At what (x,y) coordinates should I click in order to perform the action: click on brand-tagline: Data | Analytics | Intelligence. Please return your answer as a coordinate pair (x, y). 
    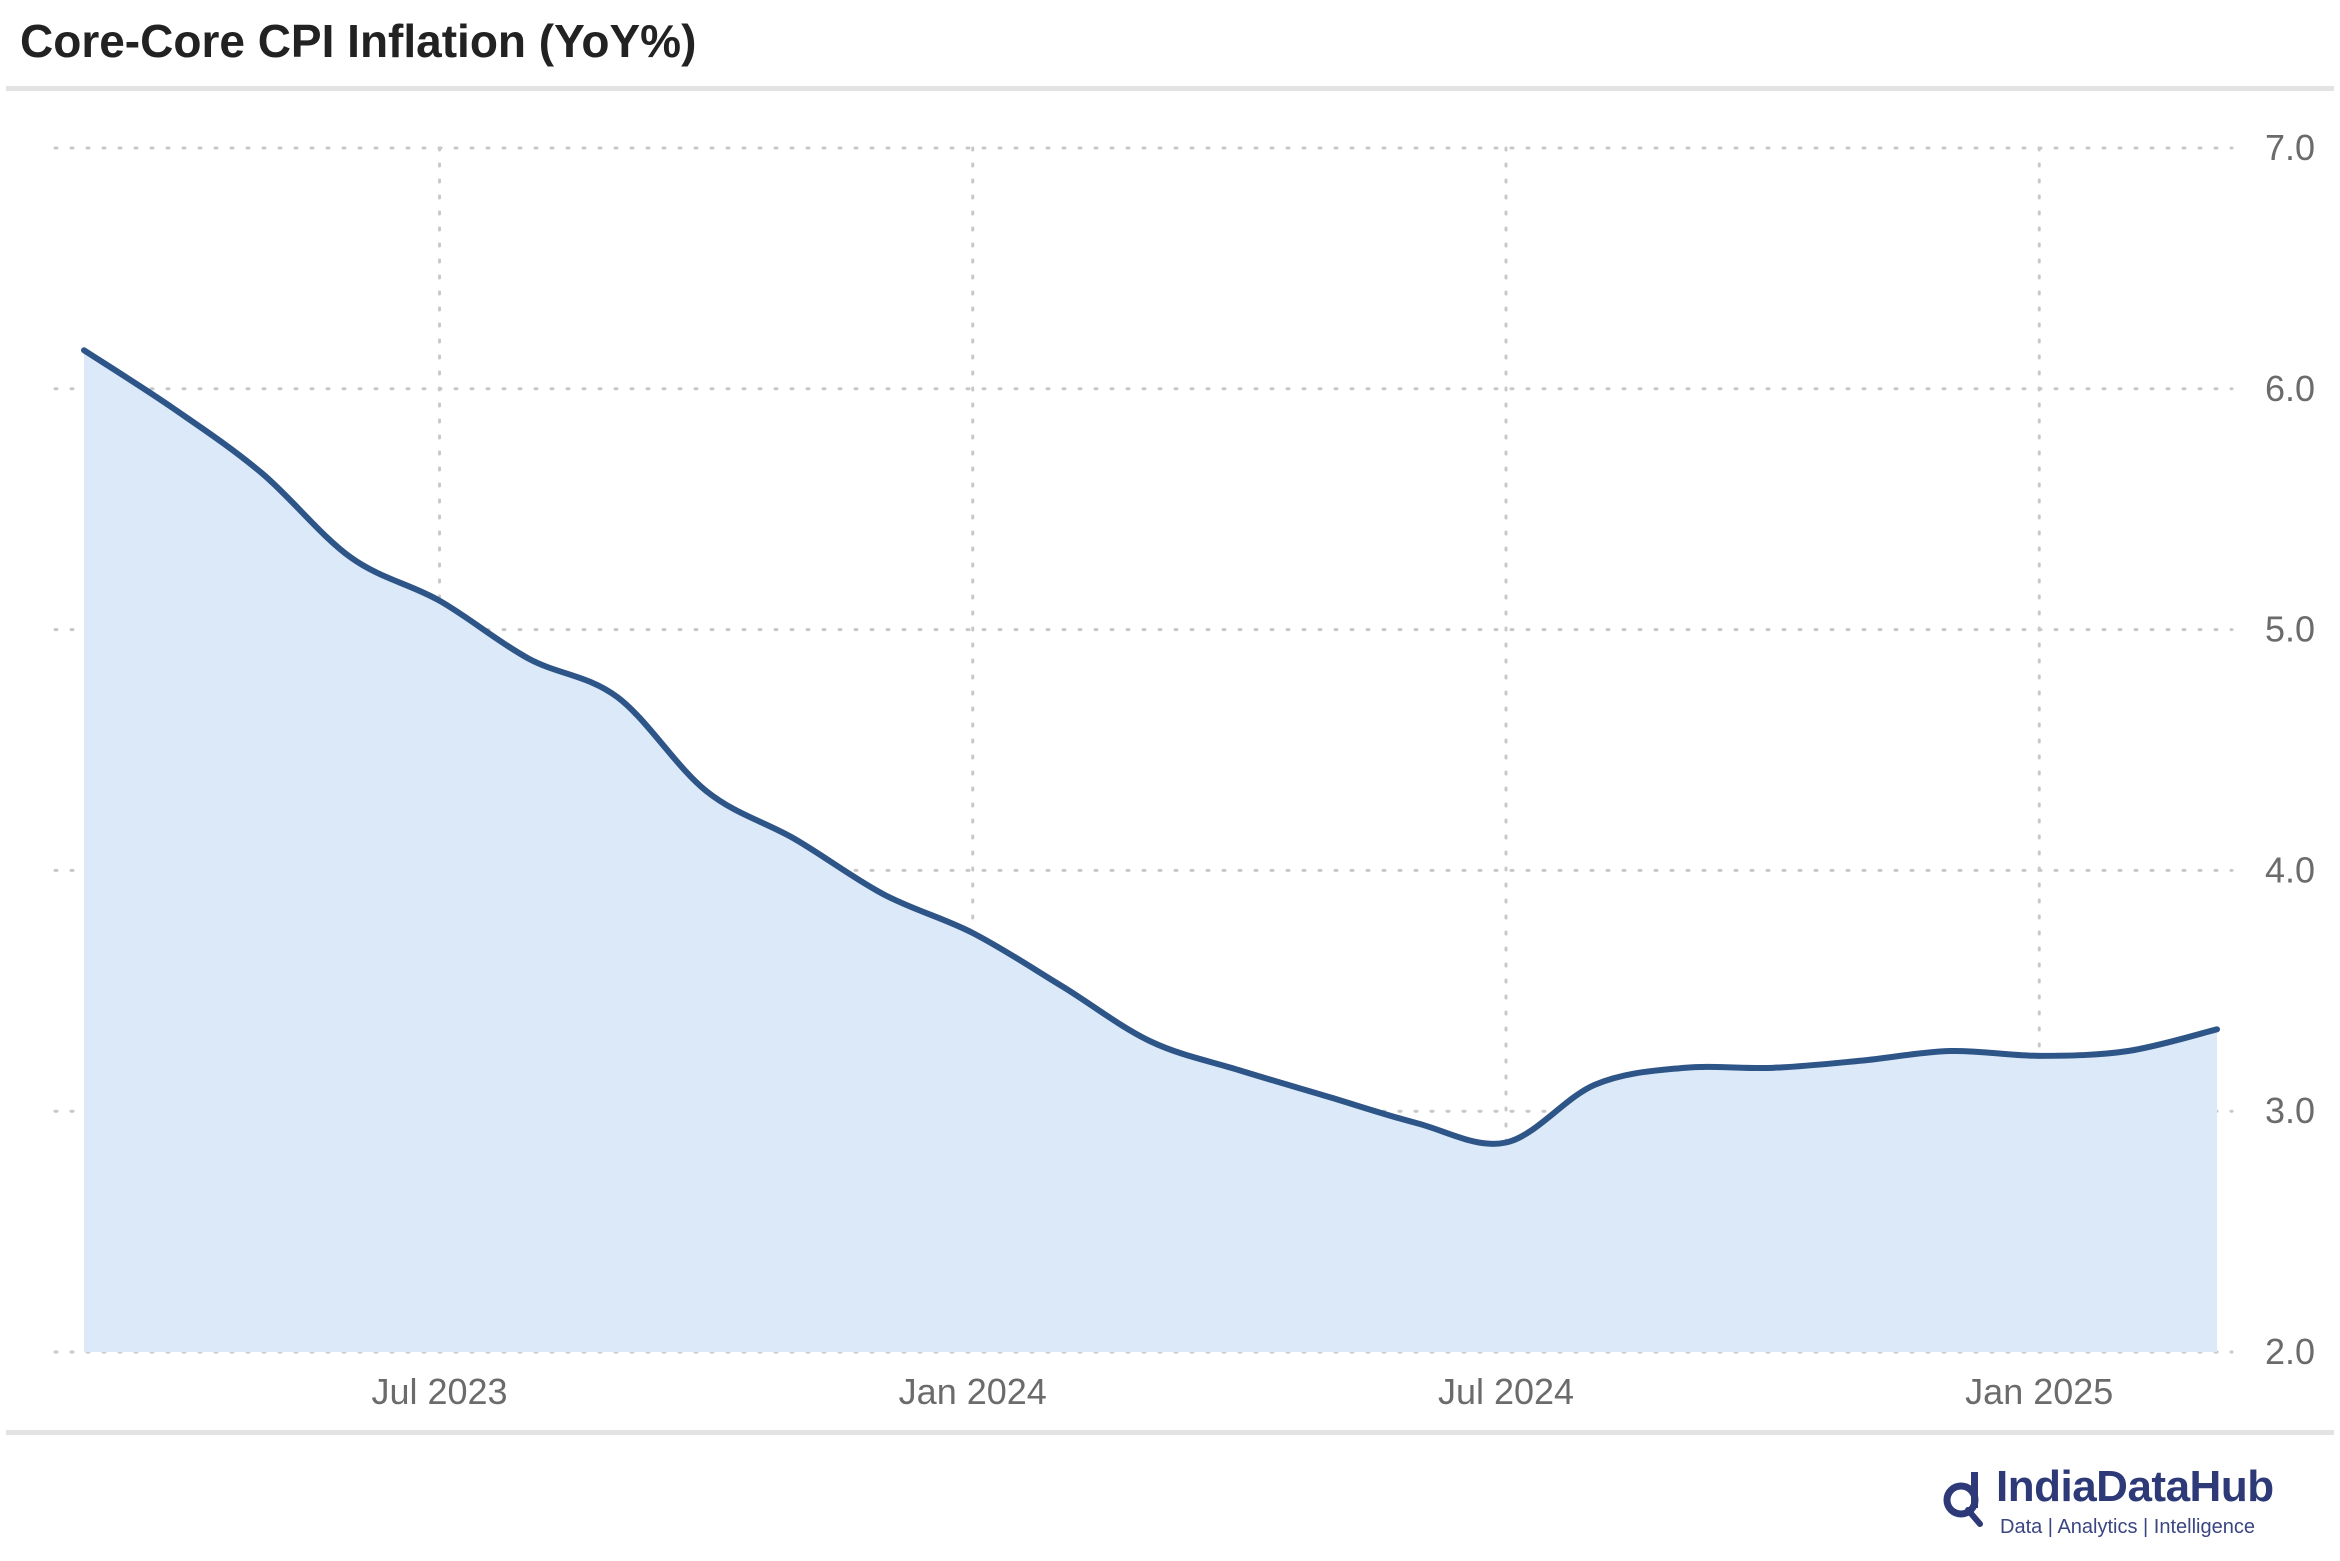
    Looking at the image, I should click on (2127, 1527).